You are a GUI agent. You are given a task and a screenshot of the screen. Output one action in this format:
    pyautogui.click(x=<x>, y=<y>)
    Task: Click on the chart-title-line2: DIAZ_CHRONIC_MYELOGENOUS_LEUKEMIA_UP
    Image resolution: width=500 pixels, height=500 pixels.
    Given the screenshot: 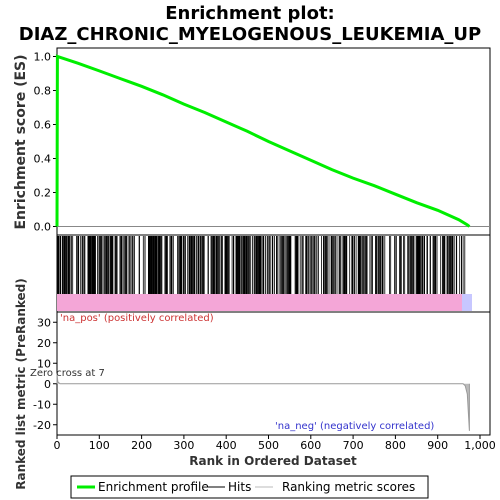 What is the action you would take?
    pyautogui.click(x=250, y=34)
    